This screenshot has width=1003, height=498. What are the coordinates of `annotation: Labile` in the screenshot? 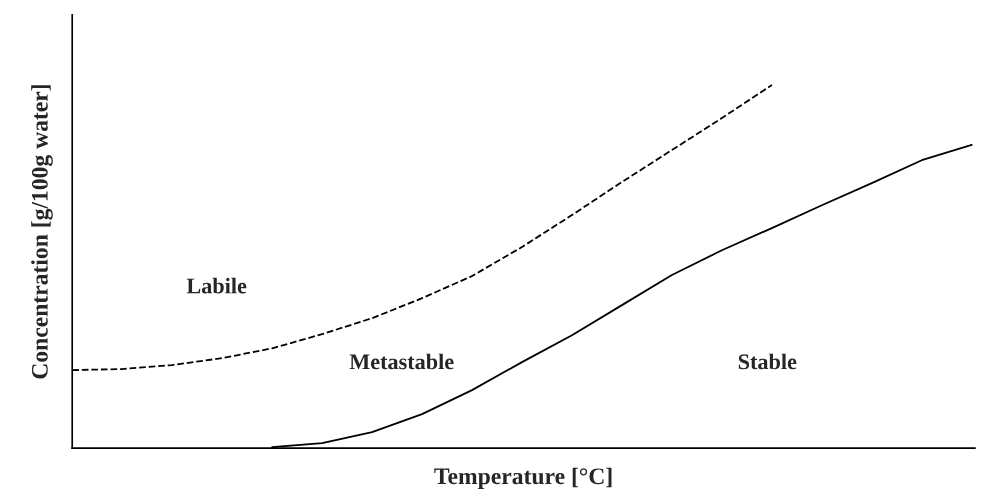 It's located at (216, 285).